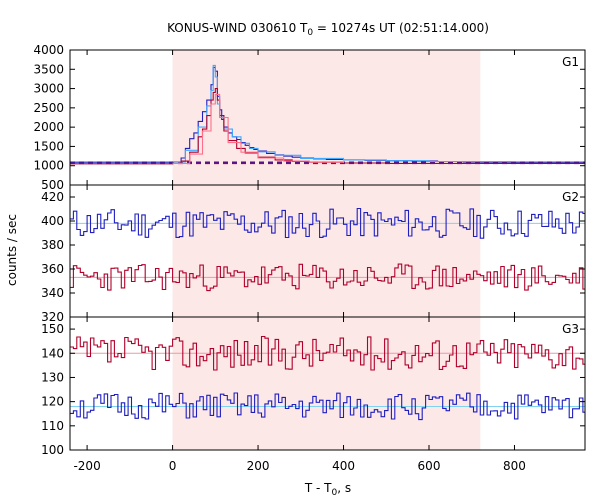  What do you see at coordinates (52, 245) in the screenshot?
I see `y-tick-label-g2-3: 380` at bounding box center [52, 245].